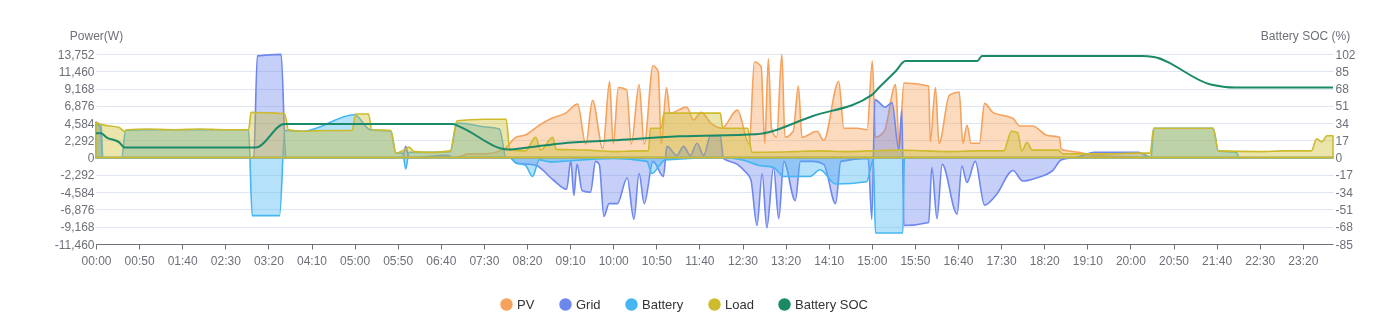 This screenshot has height=327, width=1385. What do you see at coordinates (527, 260) in the screenshot?
I see `x-tick-label: 08:20` at bounding box center [527, 260].